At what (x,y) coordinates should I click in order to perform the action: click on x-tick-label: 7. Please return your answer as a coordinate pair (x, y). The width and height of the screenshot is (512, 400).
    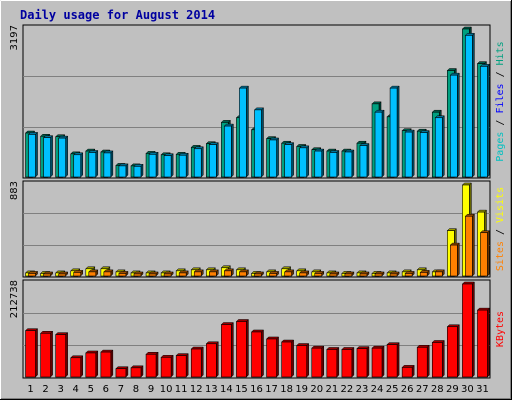
    Looking at the image, I should click on (121, 389).